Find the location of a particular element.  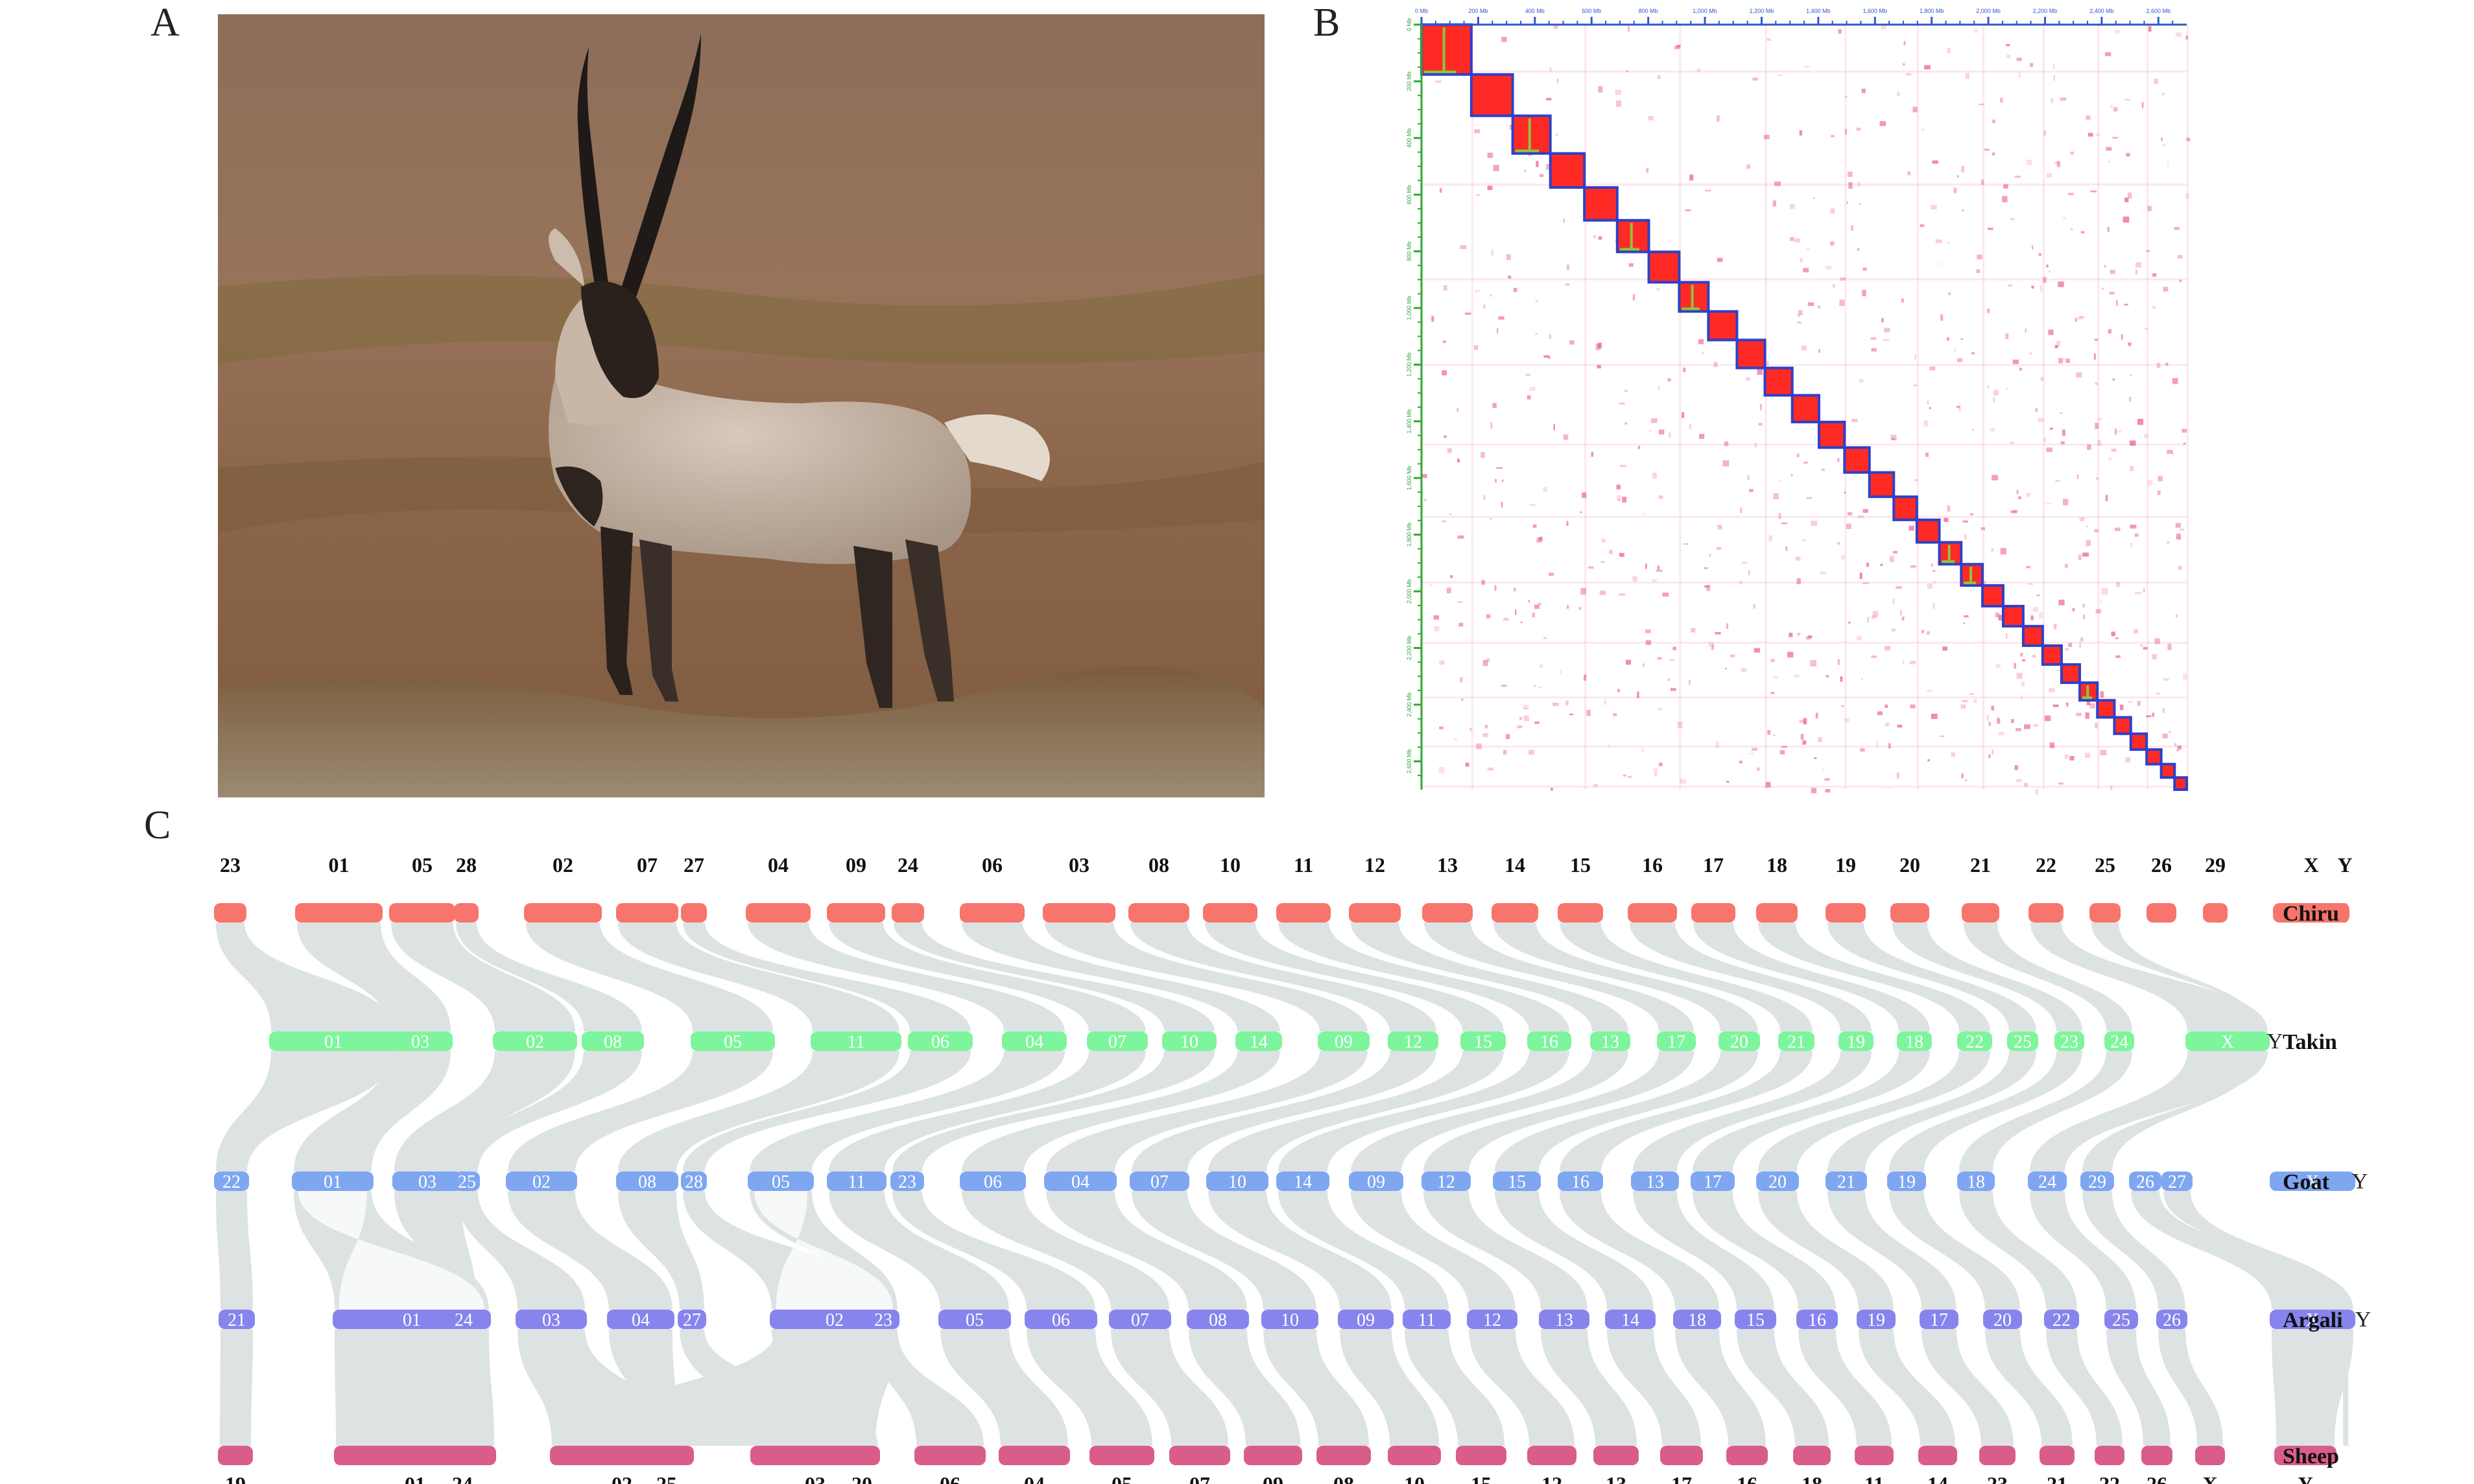

chromosome-label-takin-12: 12 is located at coordinates (1413, 1042).